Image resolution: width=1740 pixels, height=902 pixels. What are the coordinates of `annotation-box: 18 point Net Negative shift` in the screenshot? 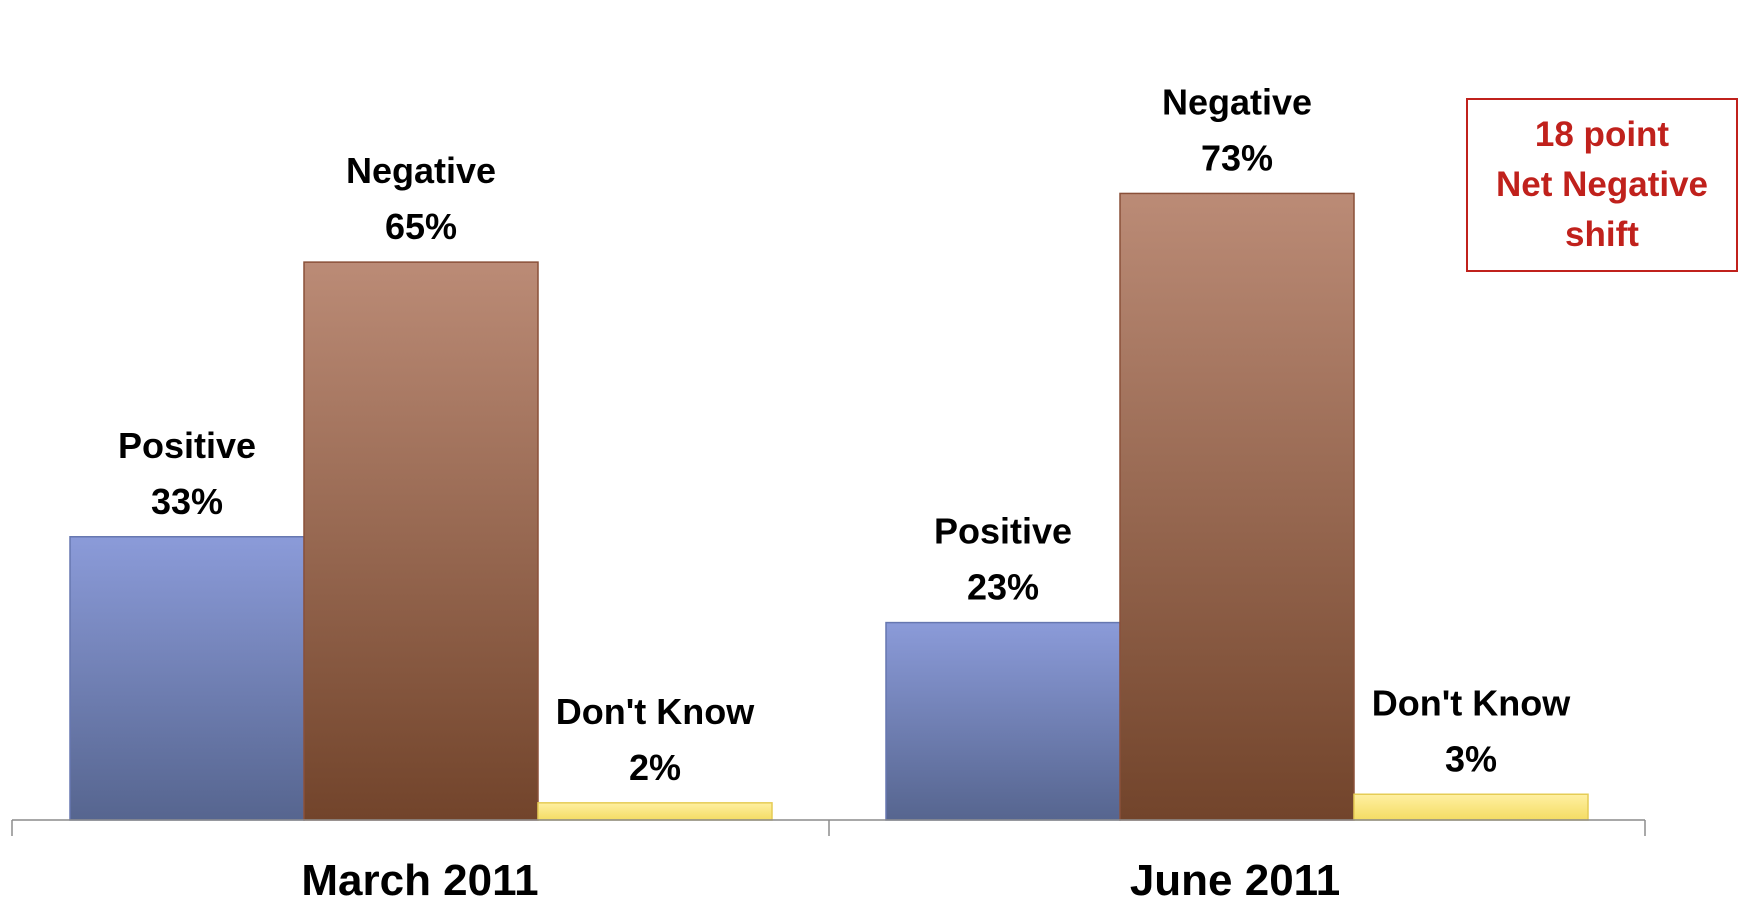 It's located at (1602, 185).